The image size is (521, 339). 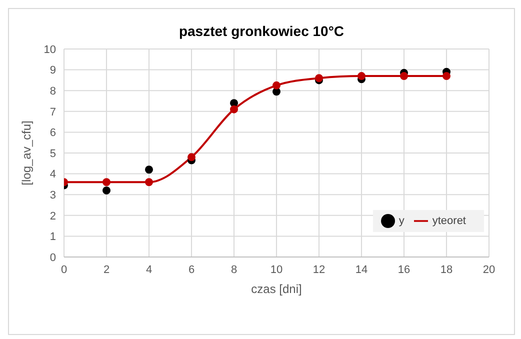 What do you see at coordinates (53, 112) in the screenshot?
I see `y-tick-label: 7` at bounding box center [53, 112].